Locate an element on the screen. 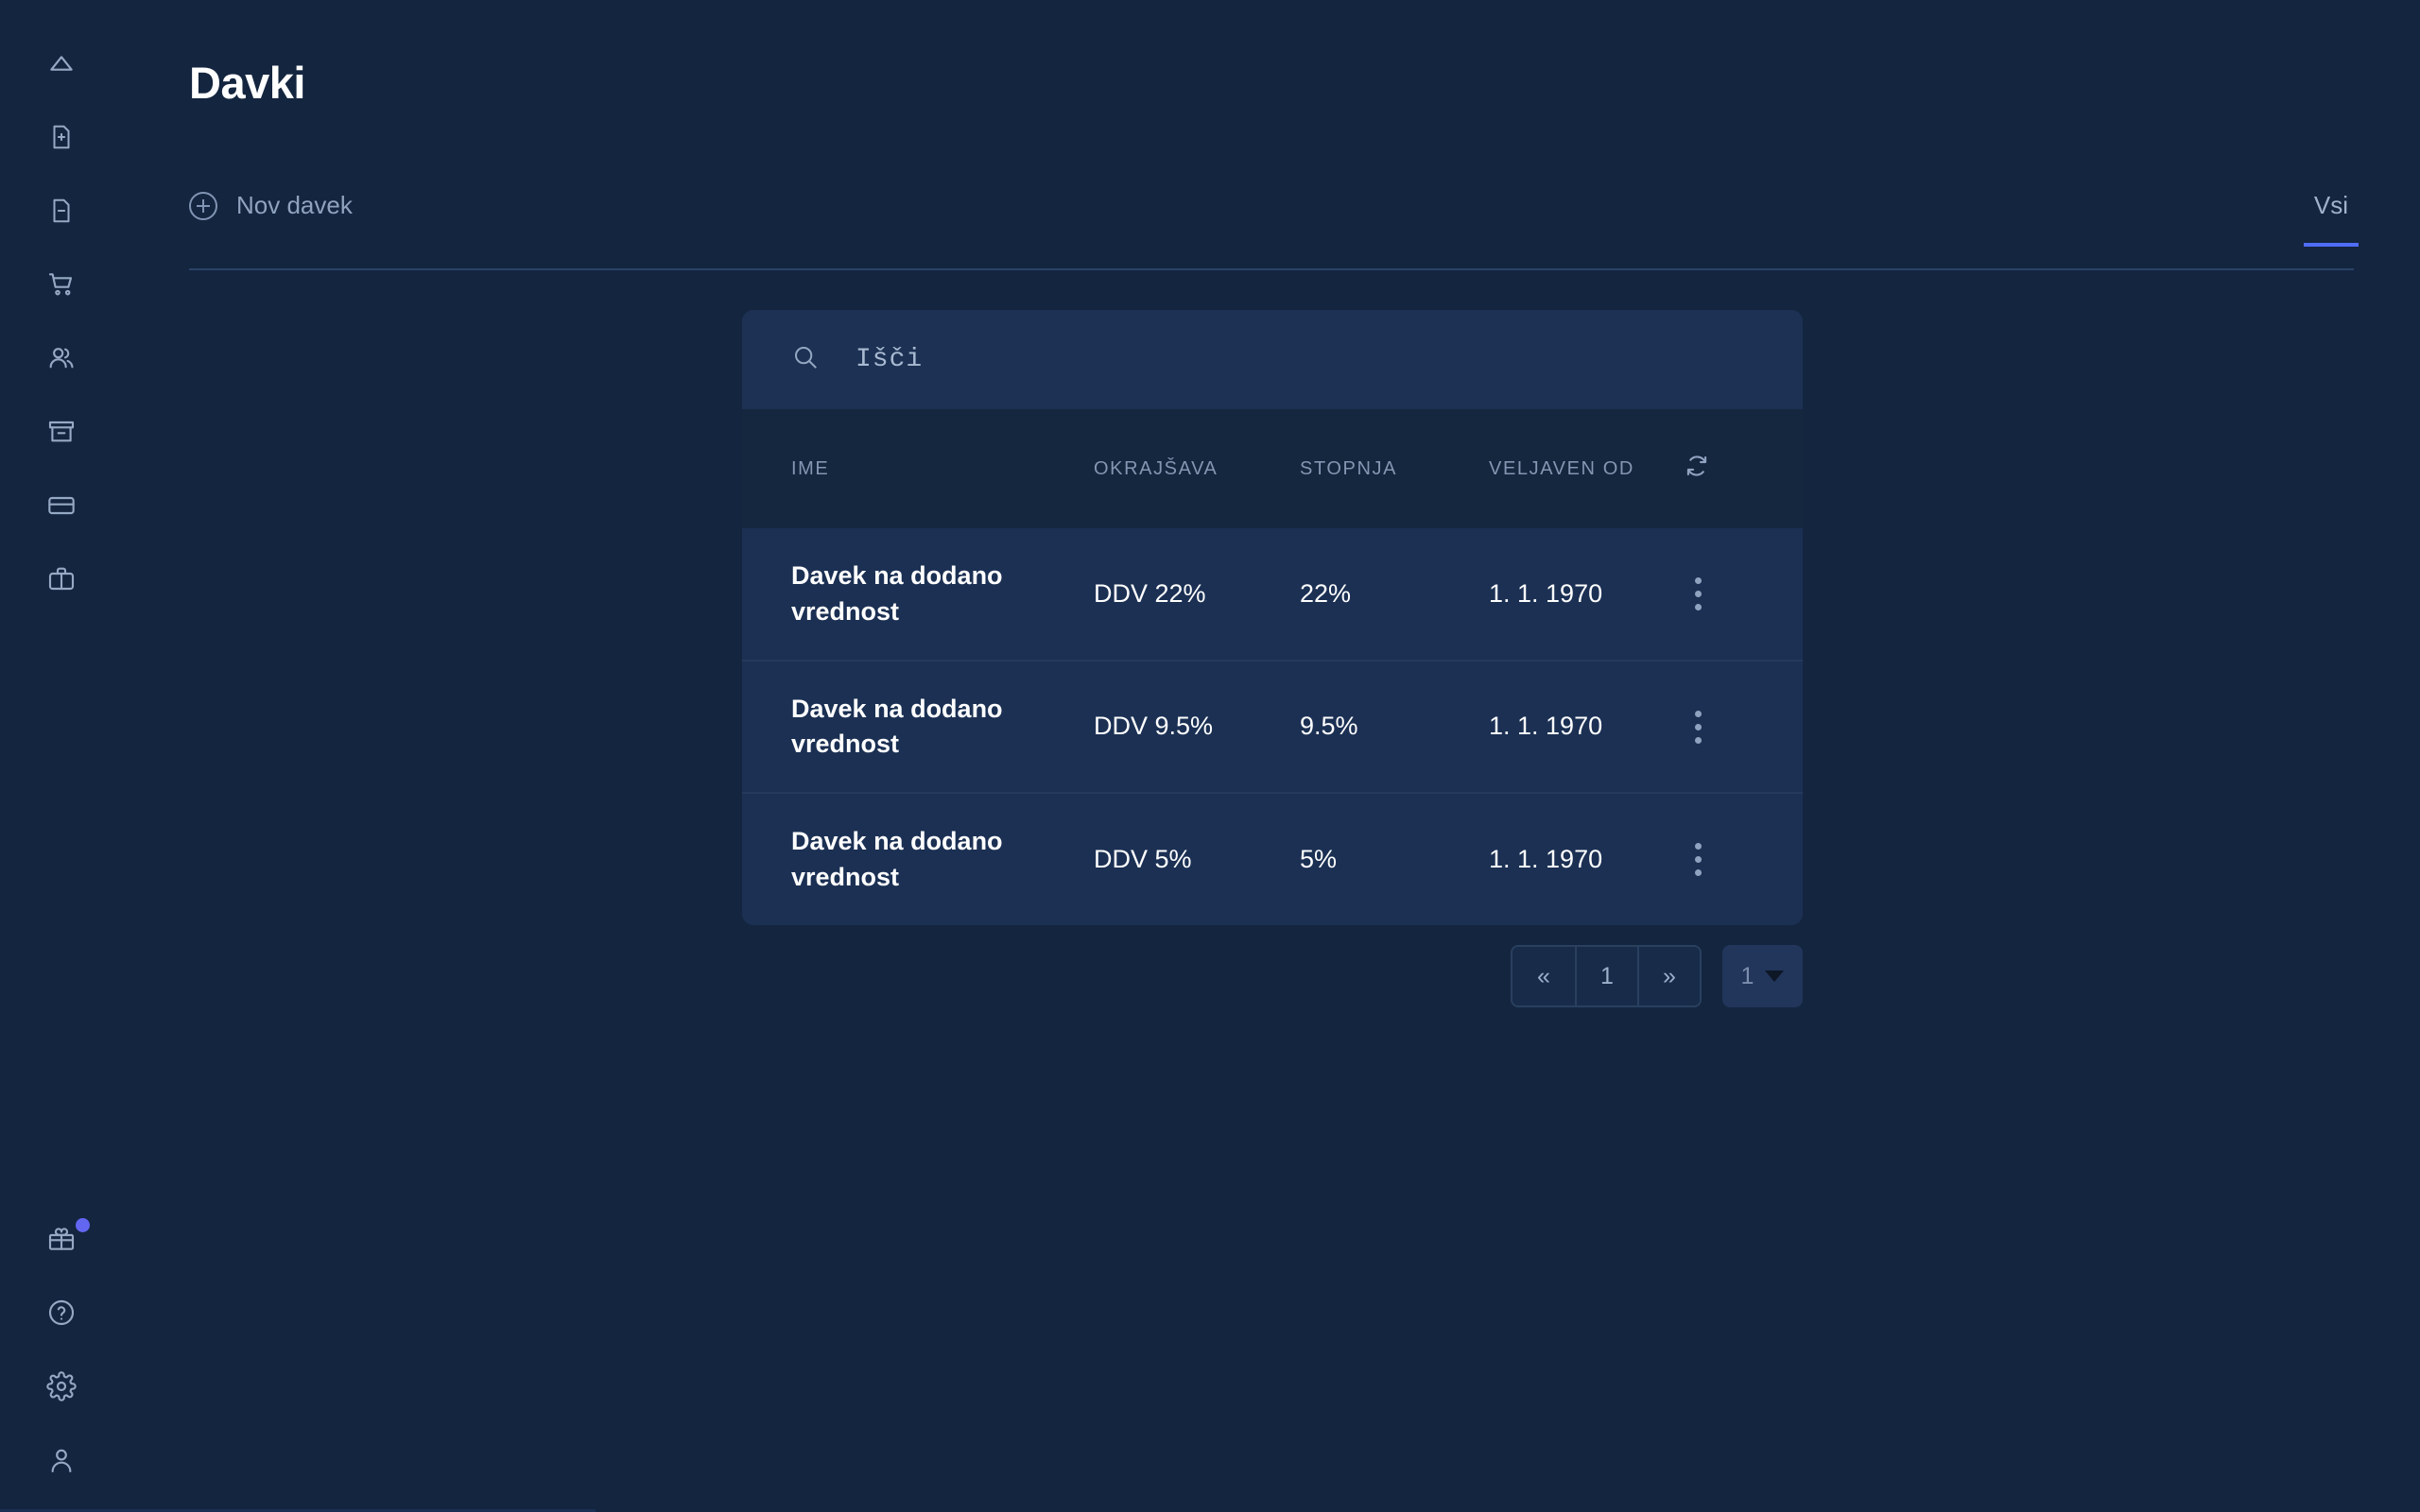 Image resolution: width=2420 pixels, height=1512 pixels. chevron-down-icon is located at coordinates (1775, 976).